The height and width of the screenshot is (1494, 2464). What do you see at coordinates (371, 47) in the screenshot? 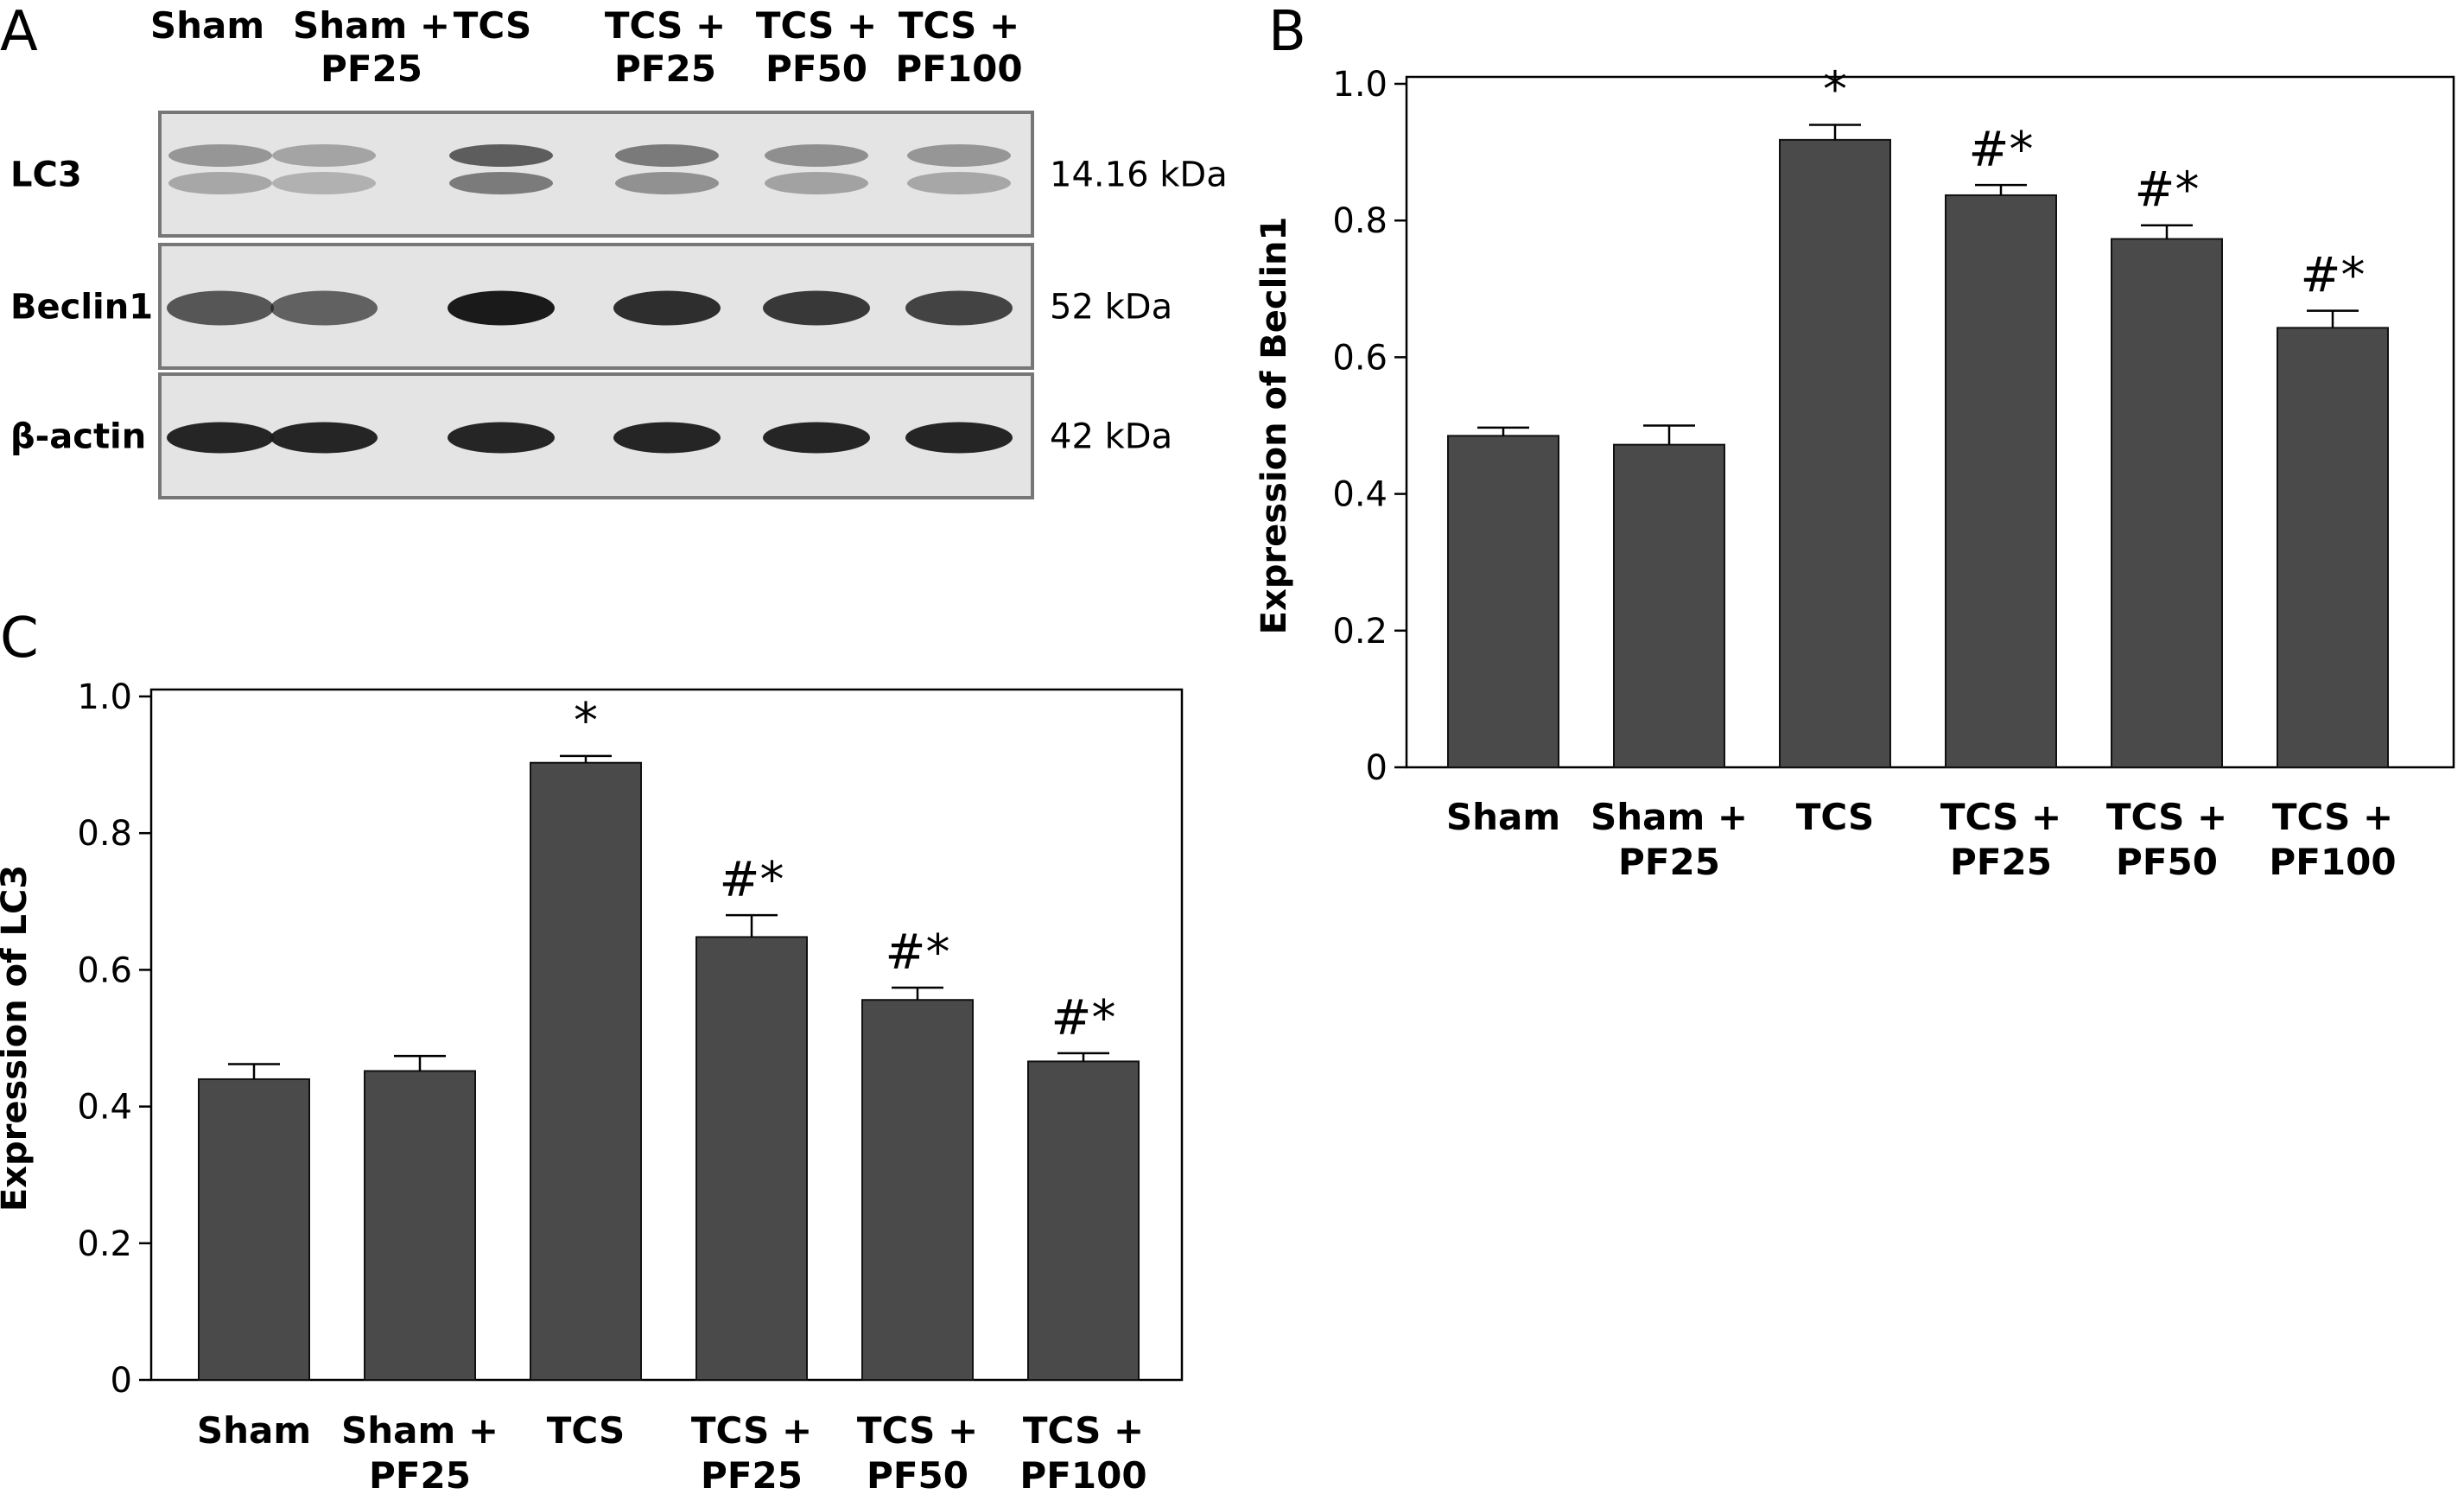
I see `lane-label: Sham + PF25` at bounding box center [371, 47].